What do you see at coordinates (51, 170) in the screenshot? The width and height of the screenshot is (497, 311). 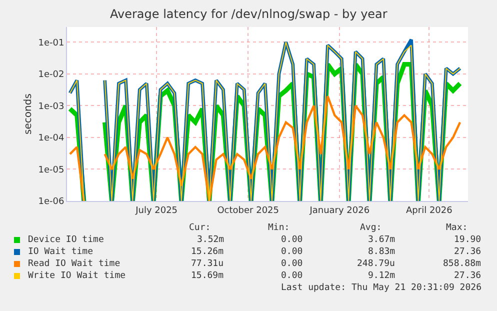 I see `y-tick-label: 1e-05` at bounding box center [51, 170].